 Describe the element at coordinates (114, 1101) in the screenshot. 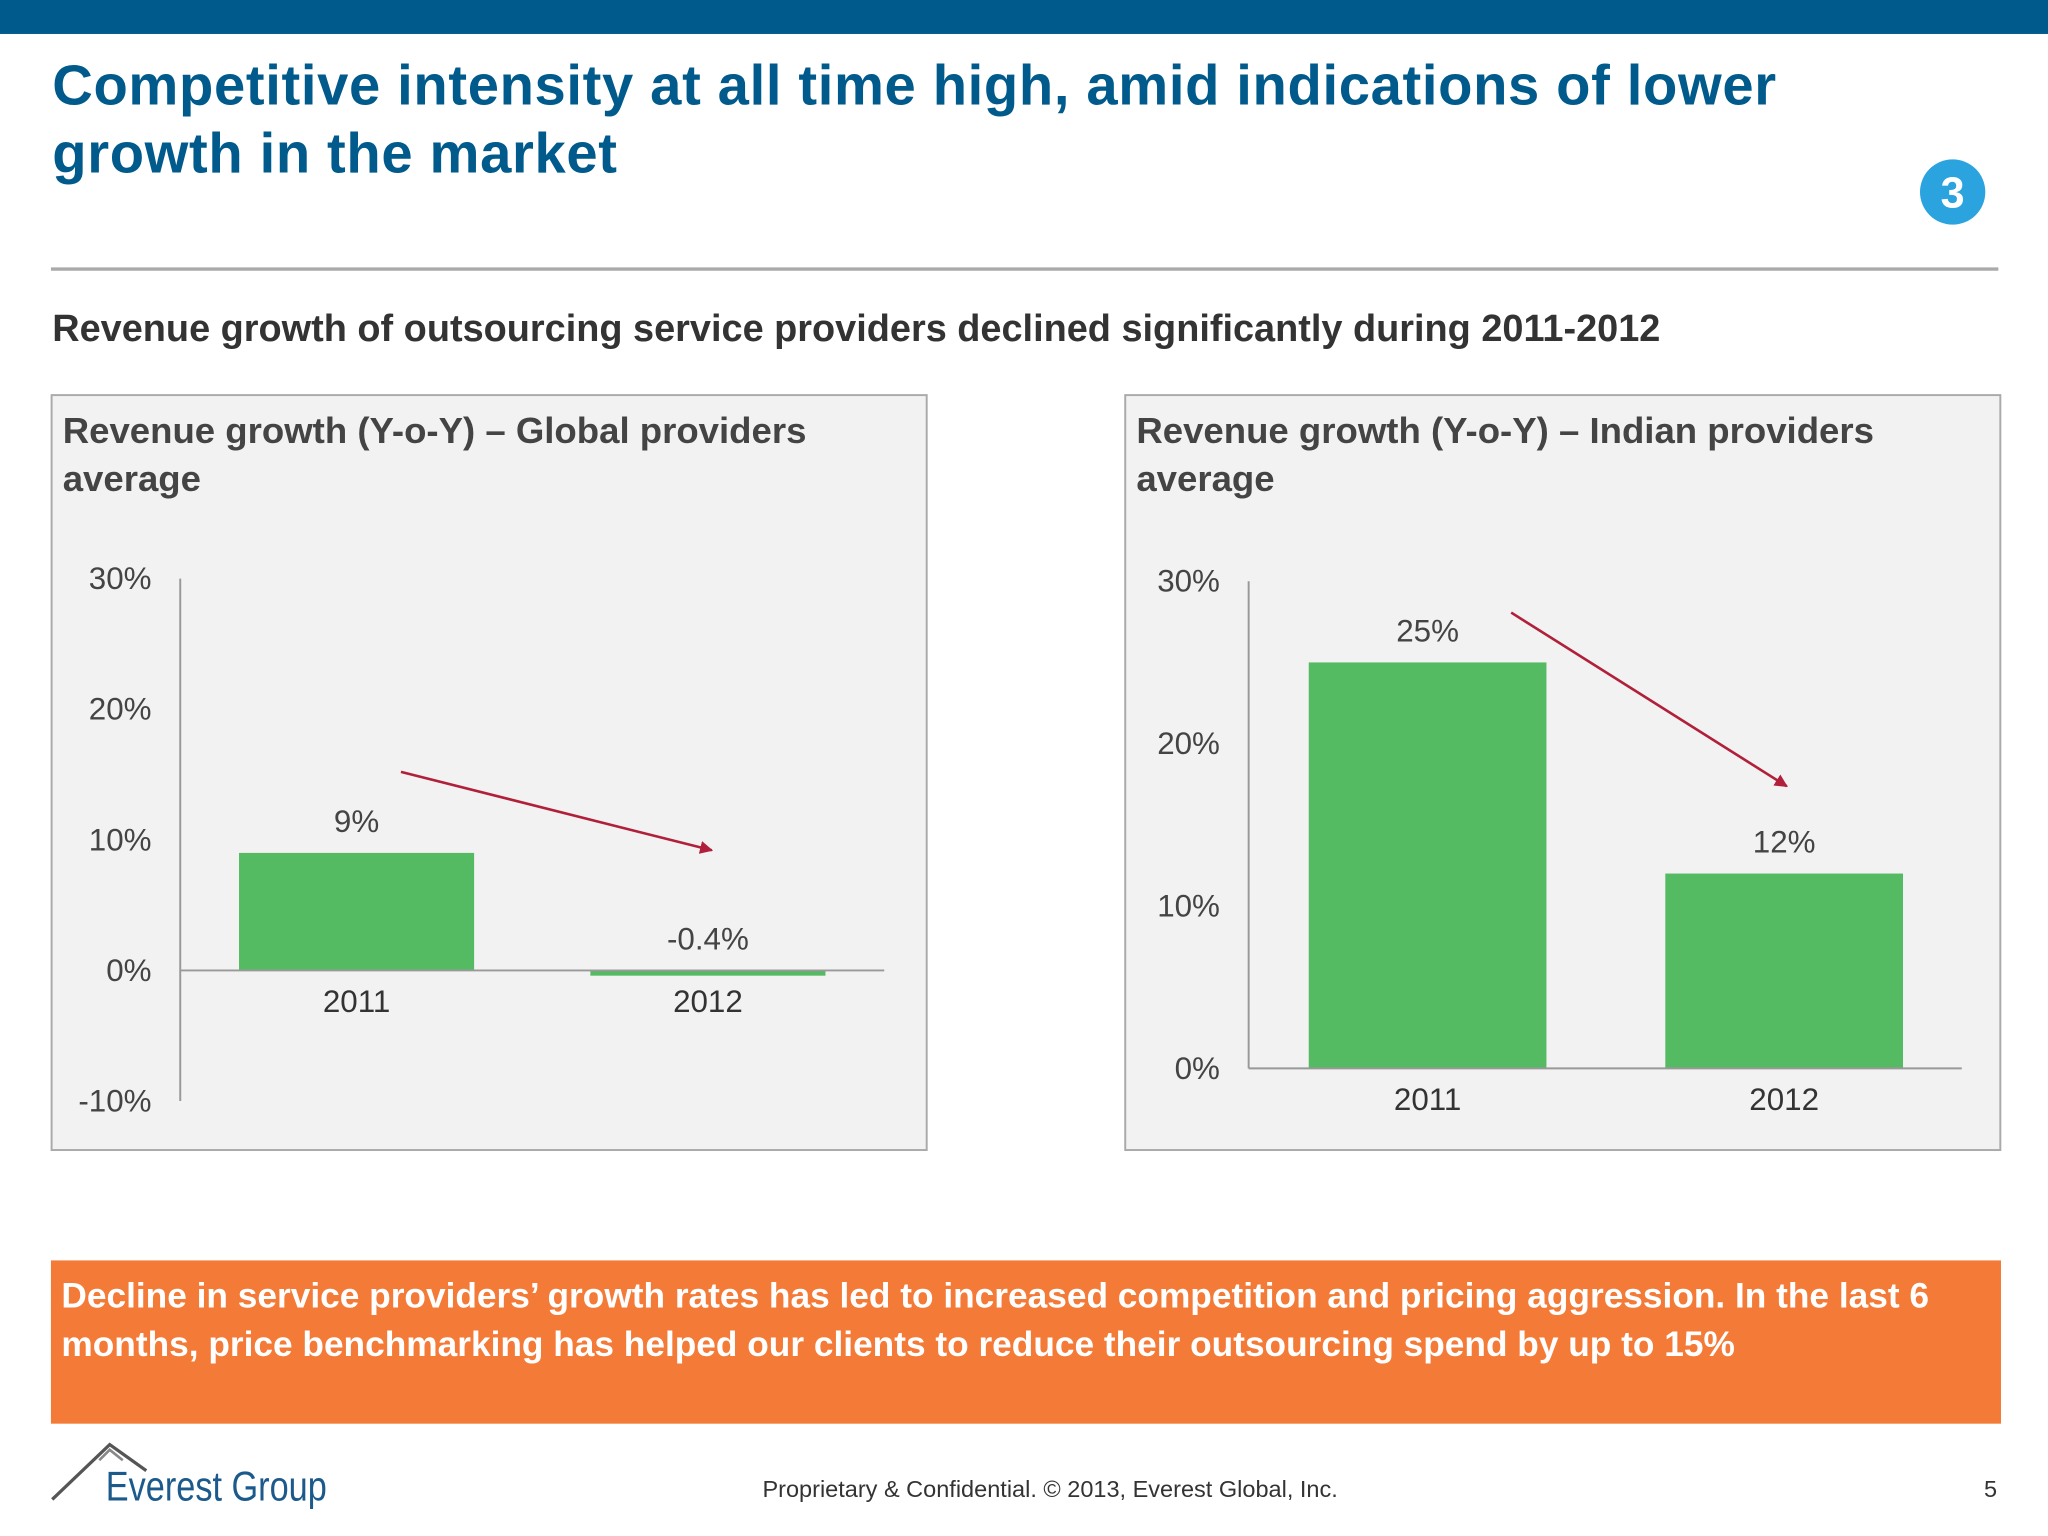

I see `y-tick-label: -10%` at that location.